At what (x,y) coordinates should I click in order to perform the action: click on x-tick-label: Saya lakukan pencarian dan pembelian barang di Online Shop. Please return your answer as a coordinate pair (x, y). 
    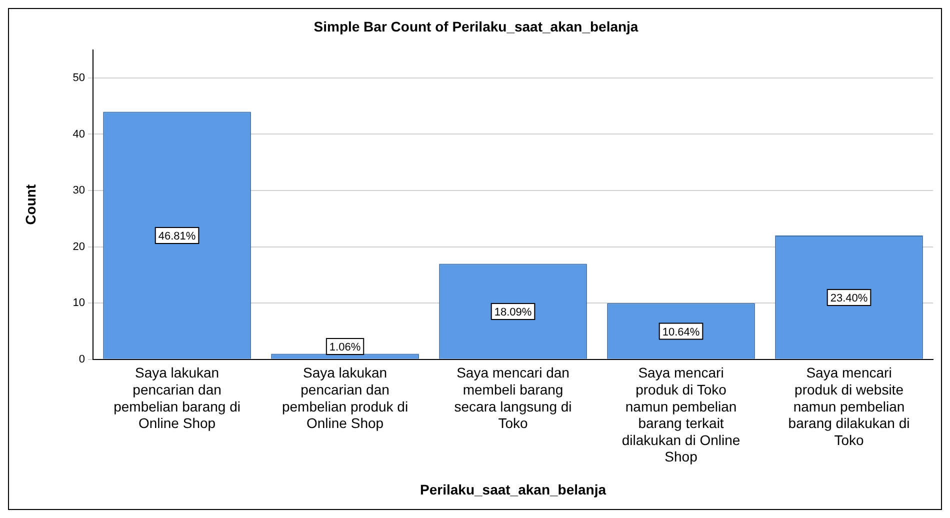
    Looking at the image, I should click on (177, 398).